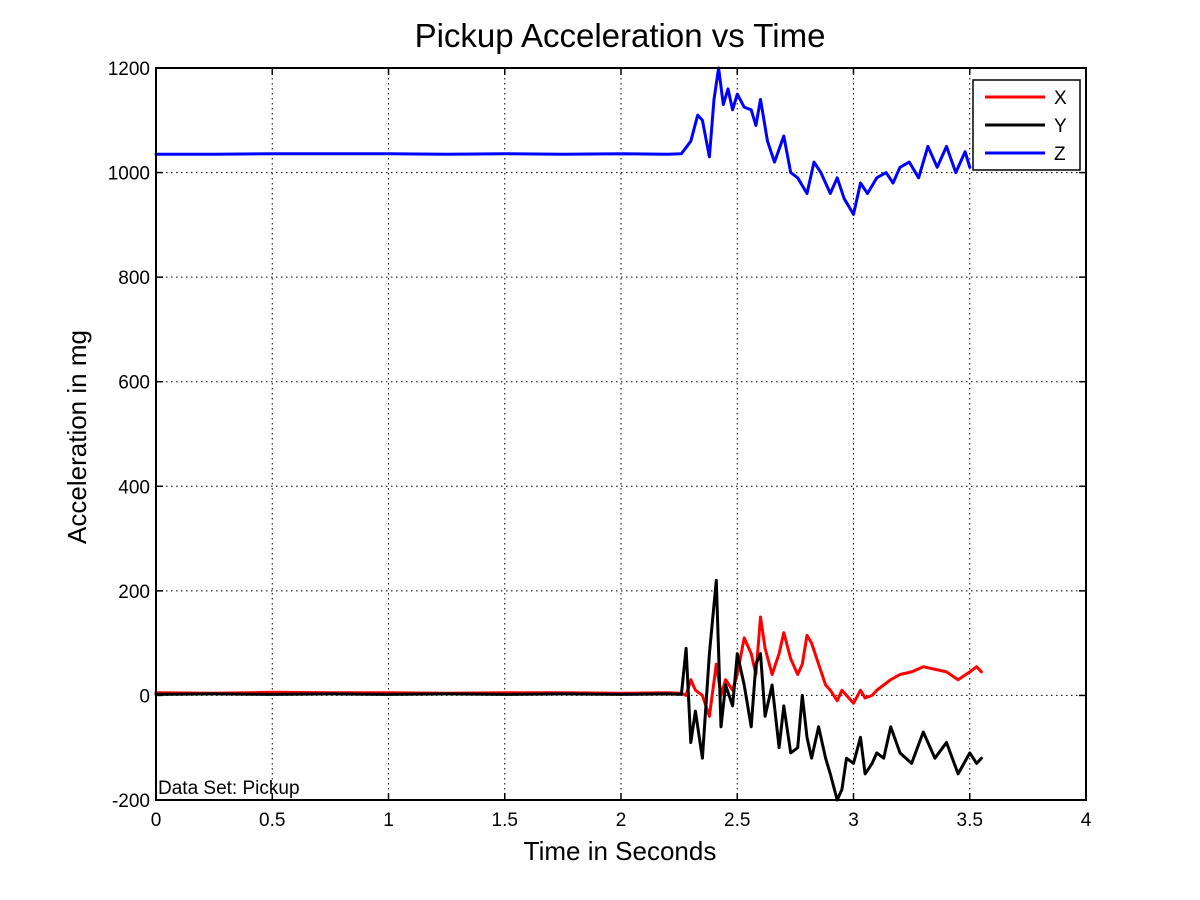  Describe the element at coordinates (156, 820) in the screenshot. I see `x-tick-label: 0` at that location.